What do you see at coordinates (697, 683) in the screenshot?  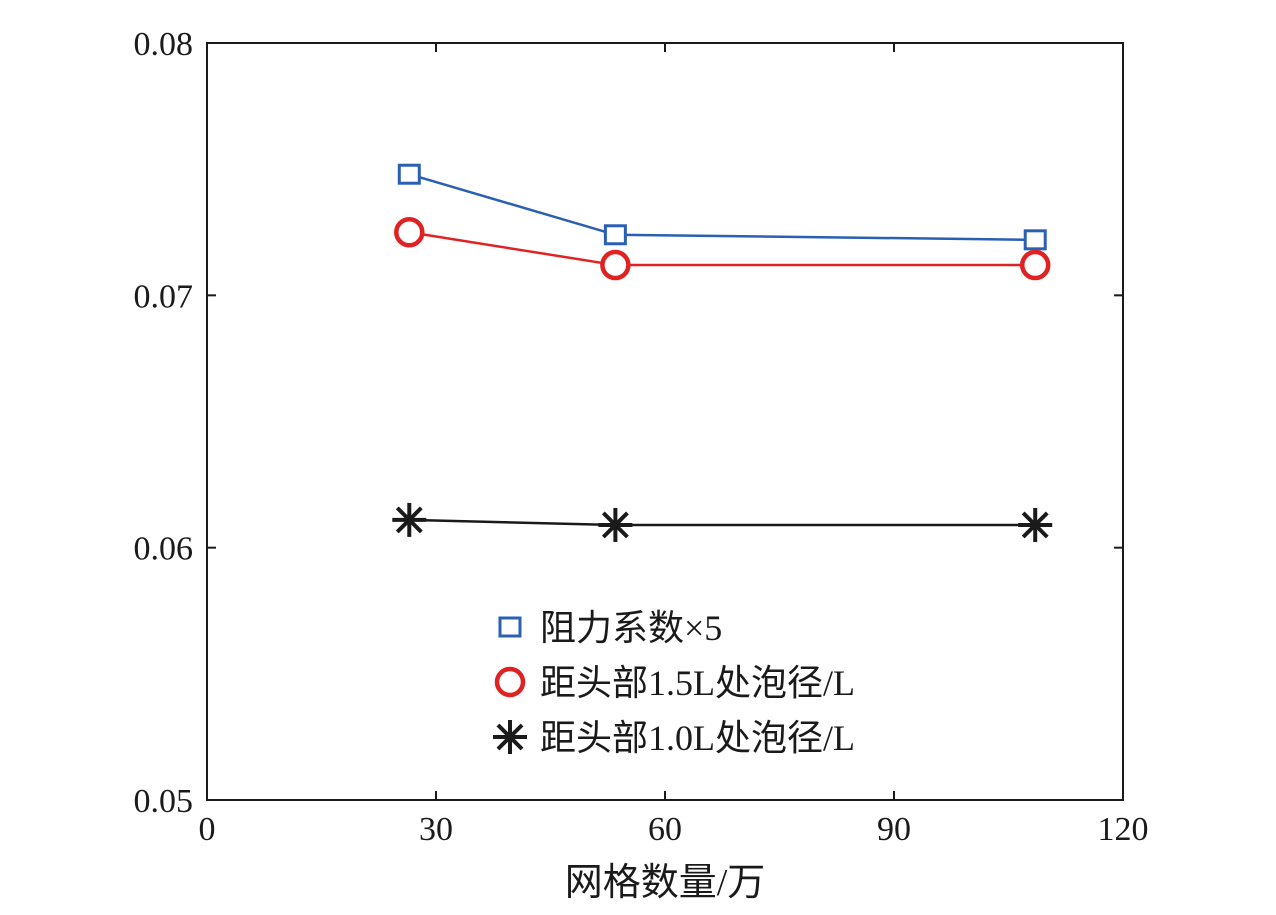 I see `legend-label: 距头部1.5L处泡径/L` at bounding box center [697, 683].